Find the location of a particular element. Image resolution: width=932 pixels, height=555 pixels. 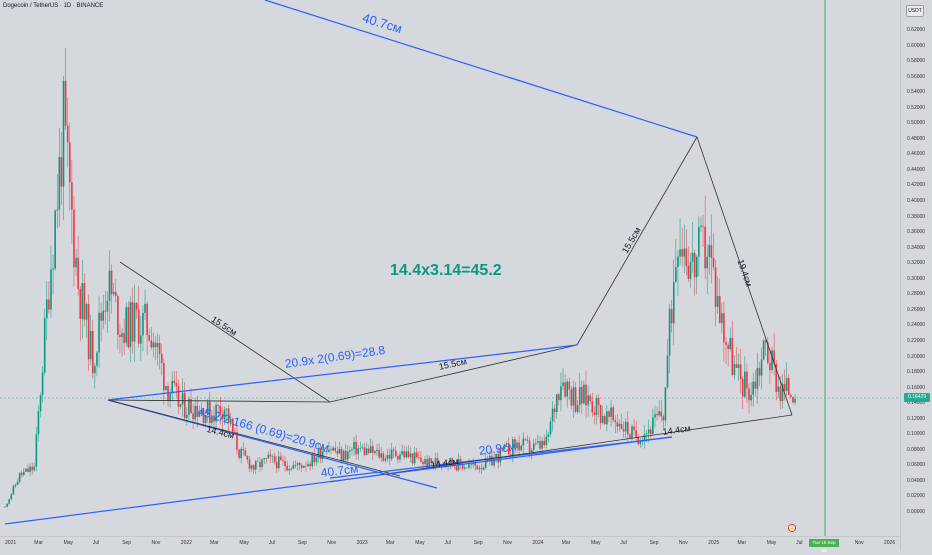

price-tick-label: 0.42000 is located at coordinates (916, 185).